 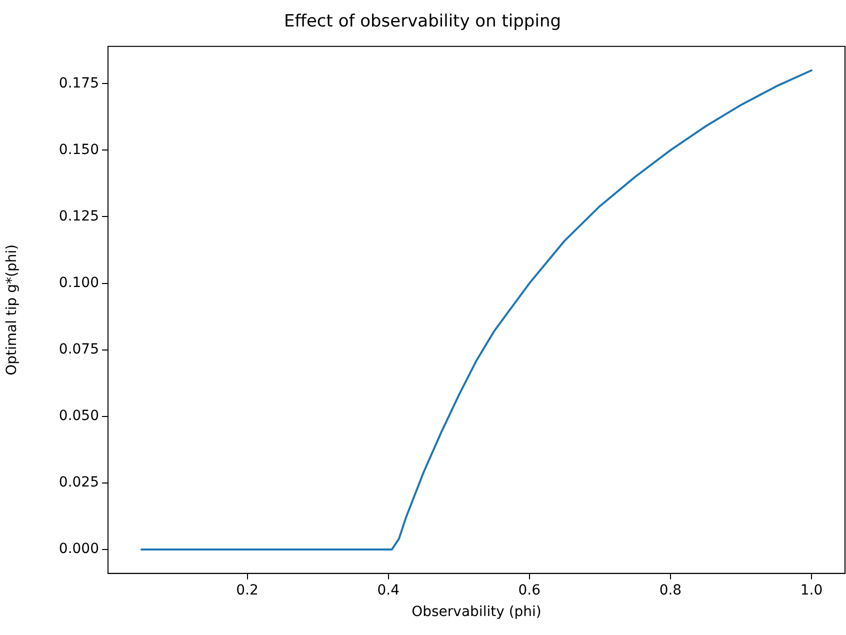 I want to click on y-tick-label: 0.075, so click(x=78, y=349).